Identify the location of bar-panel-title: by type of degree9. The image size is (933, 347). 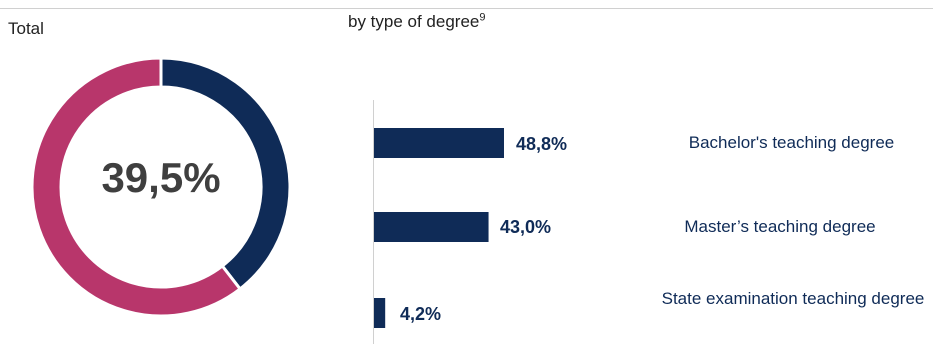
(417, 22).